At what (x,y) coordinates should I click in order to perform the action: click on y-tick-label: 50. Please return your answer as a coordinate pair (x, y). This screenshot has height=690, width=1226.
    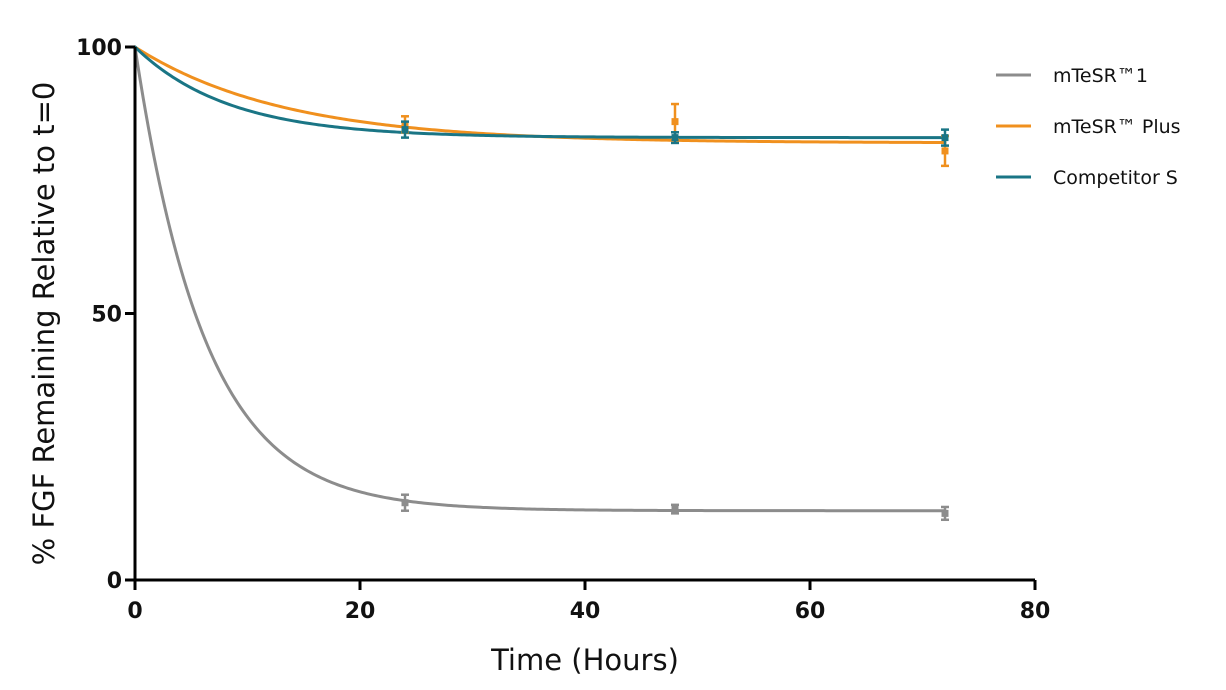
    Looking at the image, I should click on (106, 315).